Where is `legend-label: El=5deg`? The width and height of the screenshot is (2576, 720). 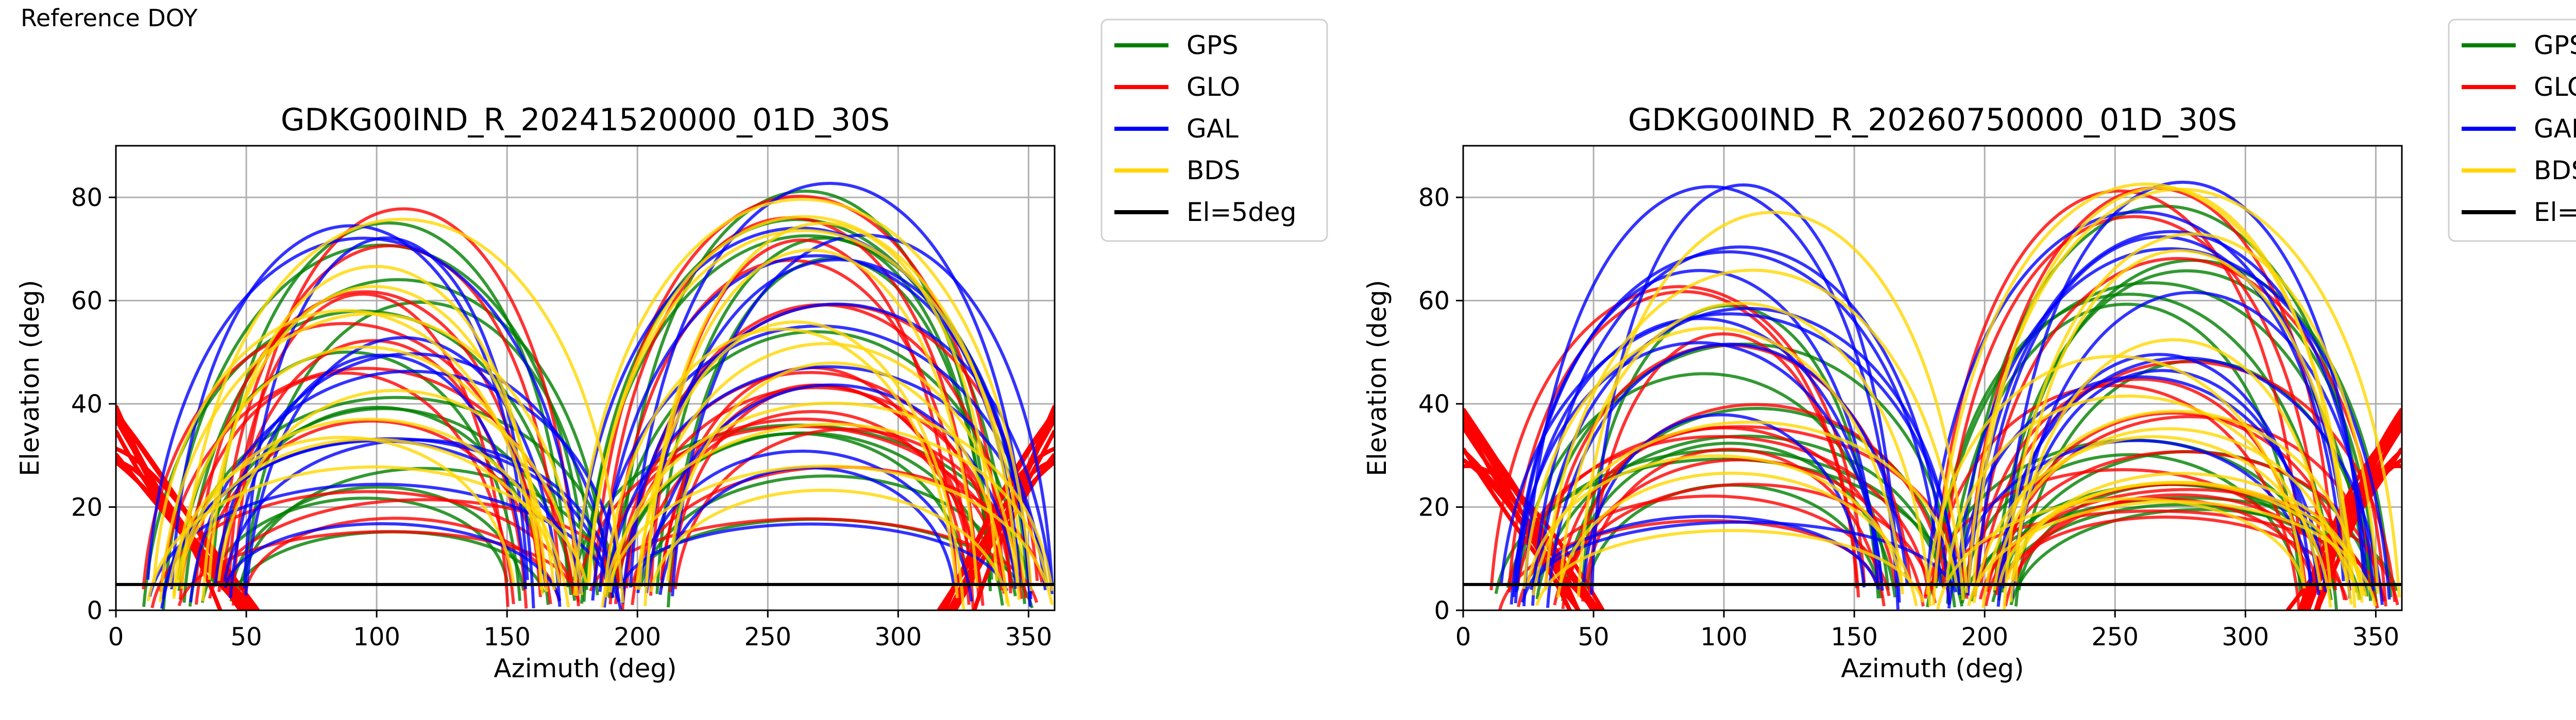 legend-label: El=5deg is located at coordinates (2555, 212).